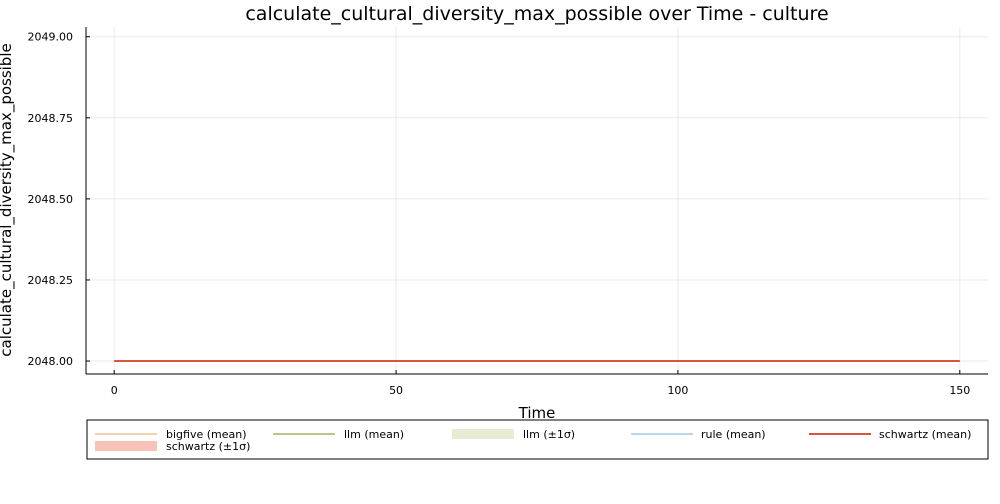 Image resolution: width=1000 pixels, height=504 pixels. What do you see at coordinates (206, 434) in the screenshot?
I see `legend-label: bigfive (mean)` at bounding box center [206, 434].